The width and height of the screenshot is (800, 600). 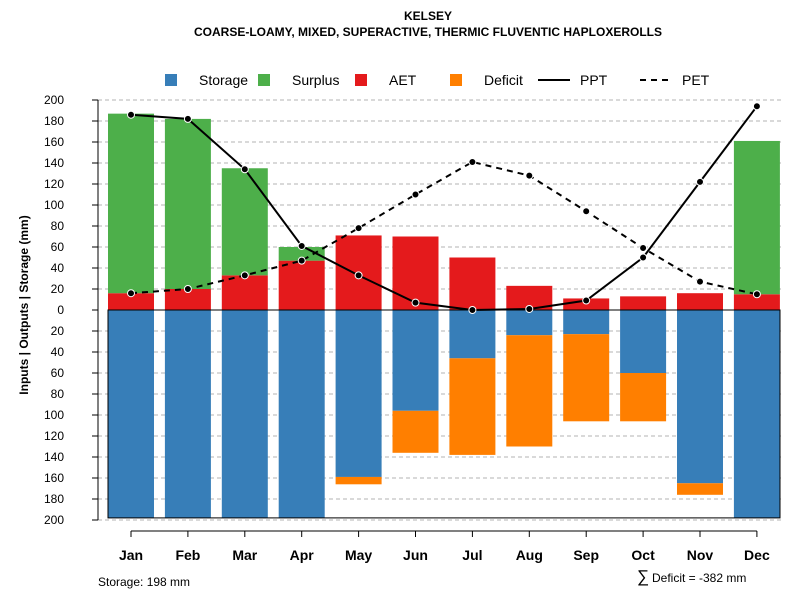 What do you see at coordinates (529, 391) in the screenshot?
I see `bar-deficit-aug` at bounding box center [529, 391].